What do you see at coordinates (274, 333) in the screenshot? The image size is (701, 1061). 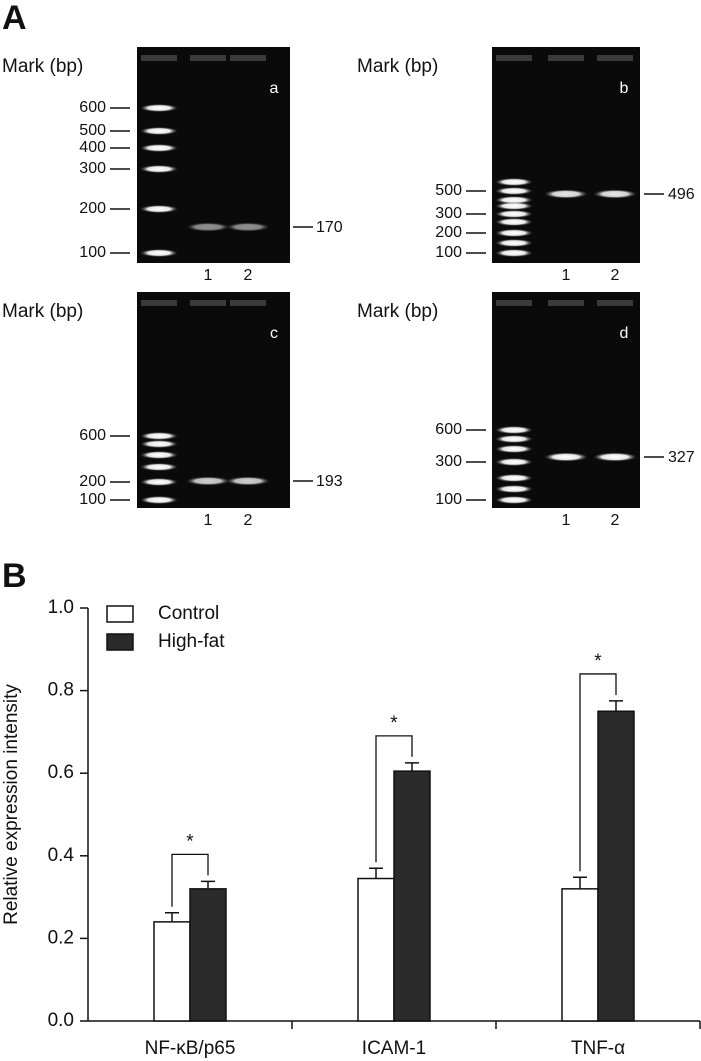 I see `gel-id: c` at bounding box center [274, 333].